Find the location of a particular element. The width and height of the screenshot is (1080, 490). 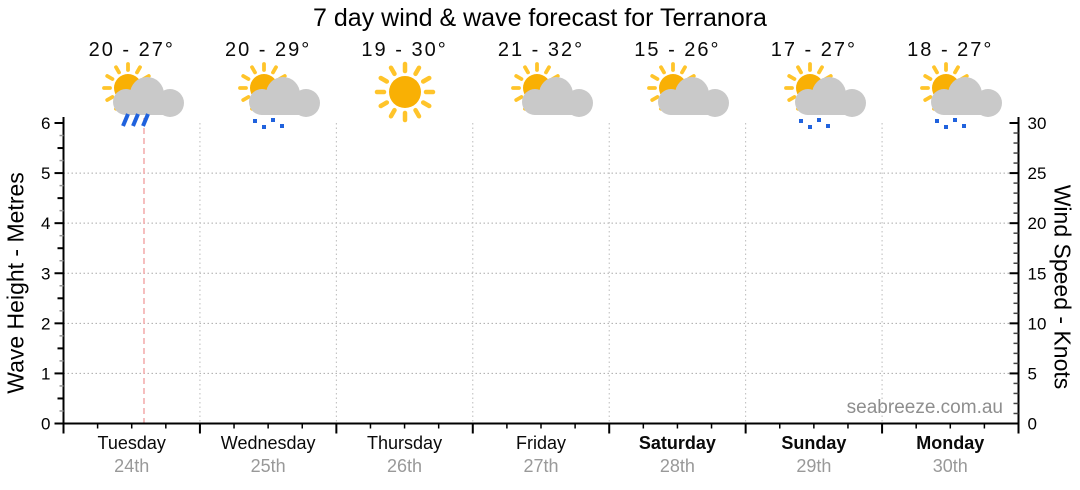

right-tick-label: 30 is located at coordinates (1037, 123).